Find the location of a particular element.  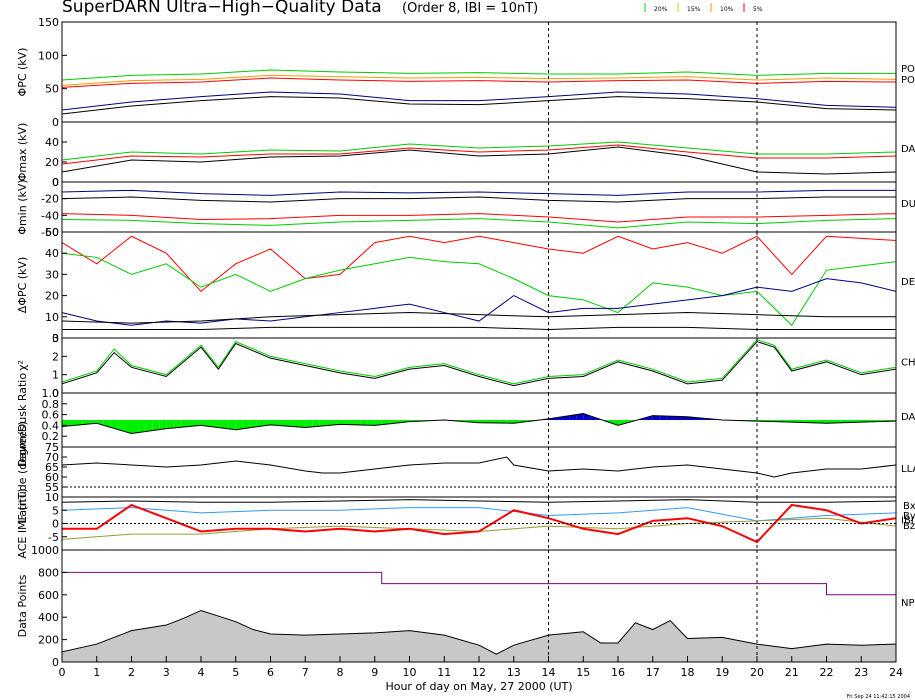

imf-component-label: Bz is located at coordinates (909, 526).